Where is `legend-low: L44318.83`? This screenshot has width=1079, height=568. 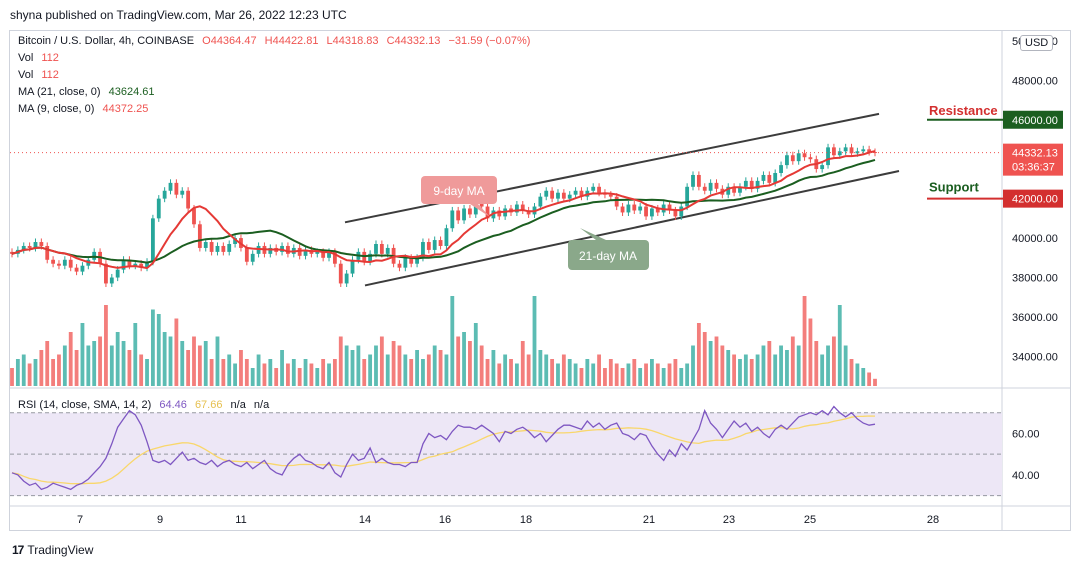
legend-low: L44318.83 is located at coordinates (352, 41).